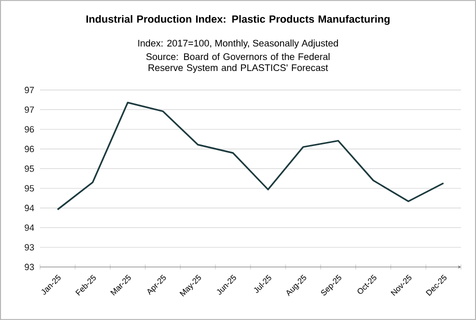 The height and width of the screenshot is (320, 476). I want to click on source-note: Source: Board of Governors of the Federal Reserve System and PLASTICS' Forecast, so click(238, 63).